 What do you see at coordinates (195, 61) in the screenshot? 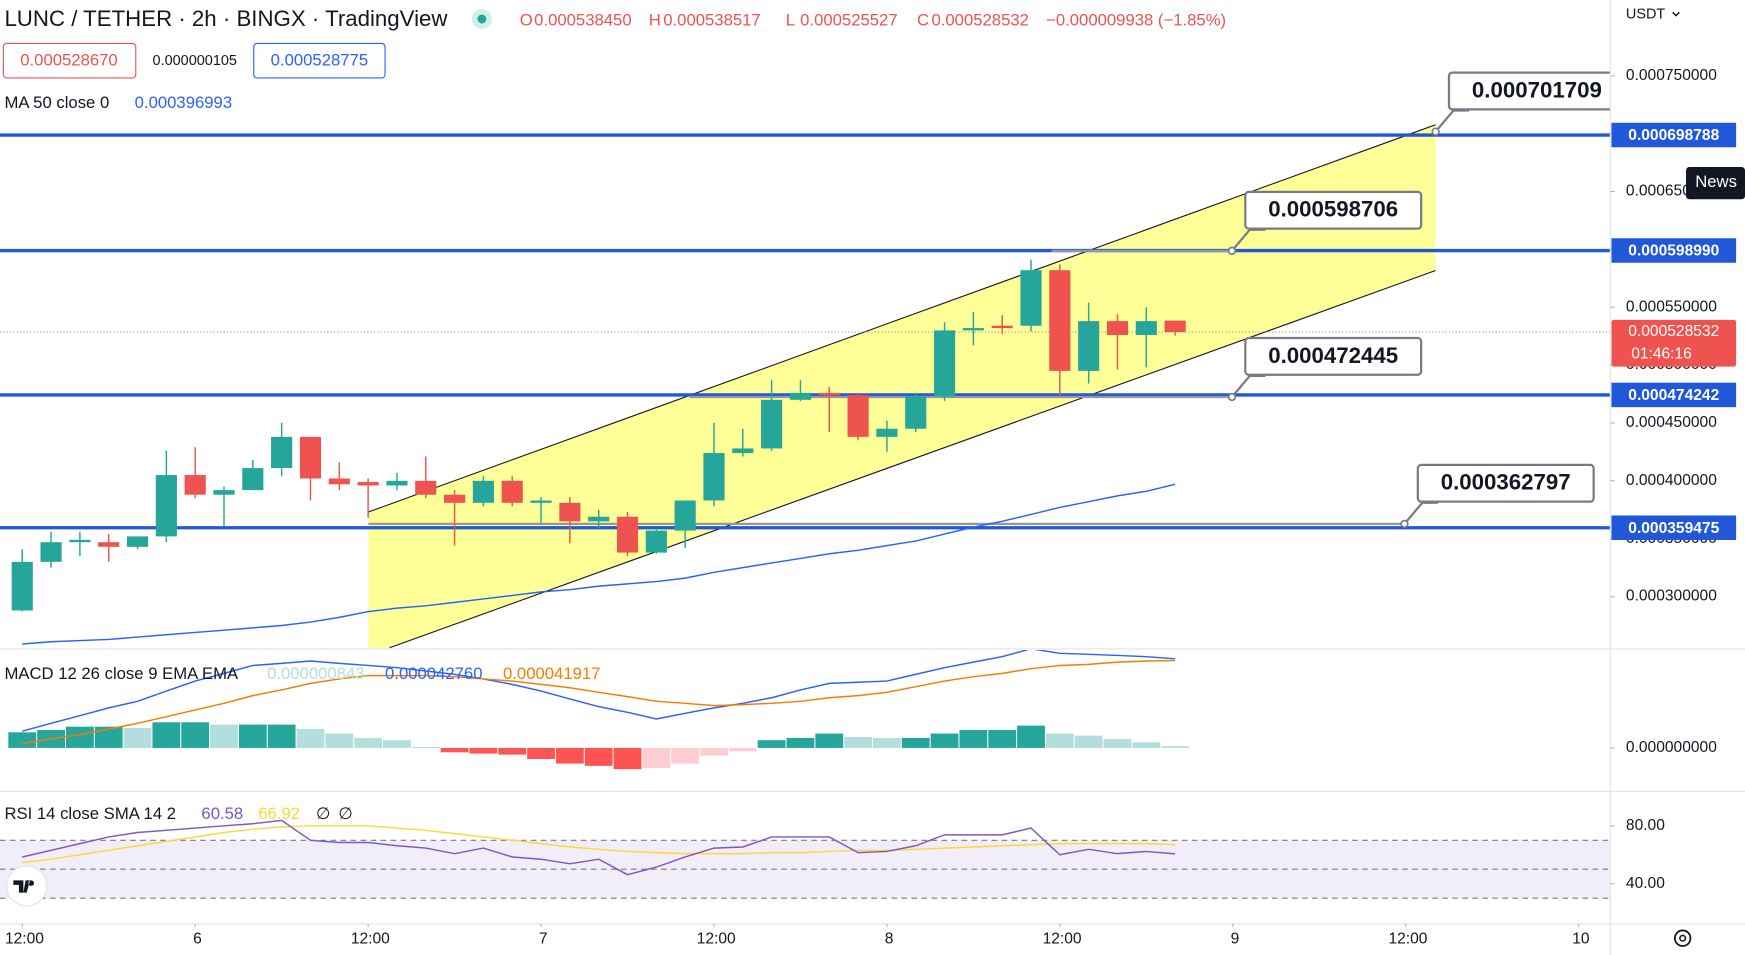
I see `spread: 0.000000105` at bounding box center [195, 61].